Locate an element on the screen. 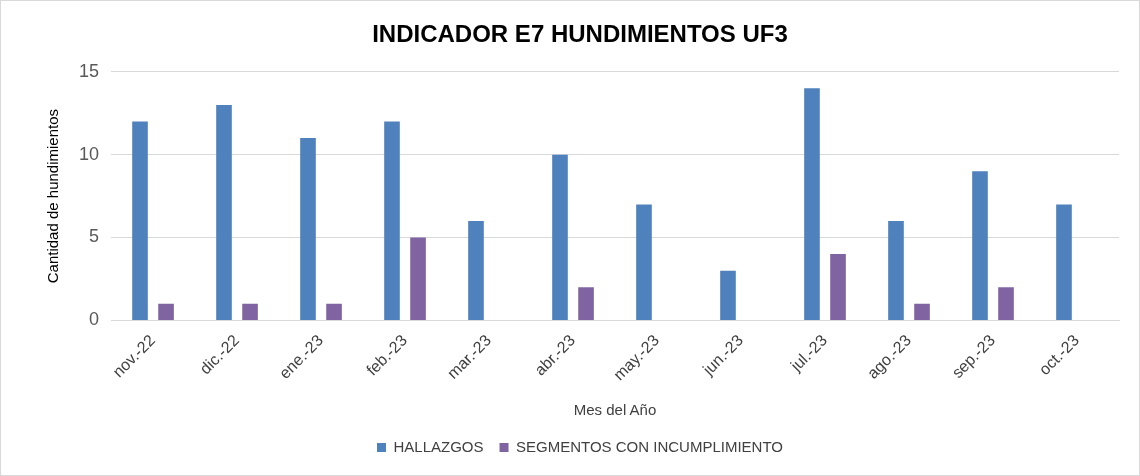 This screenshot has width=1140, height=476. legend-label: HALLAZGOS is located at coordinates (438, 446).